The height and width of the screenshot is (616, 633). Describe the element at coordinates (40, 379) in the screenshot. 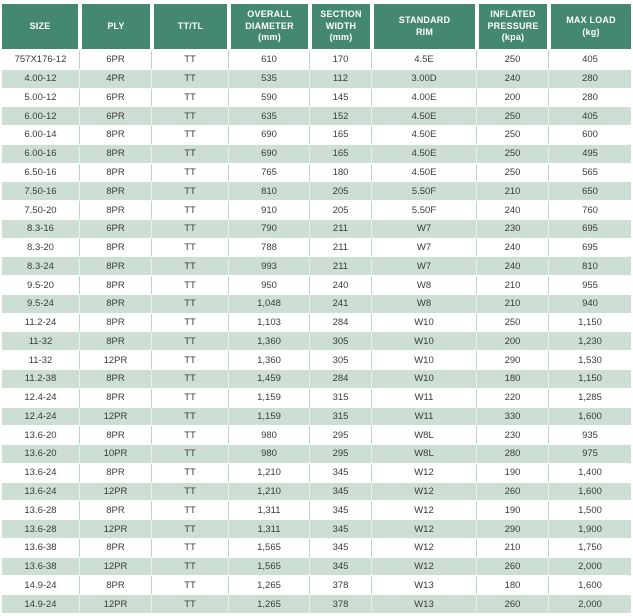

I see `cell-size: 11.2-38` at that location.